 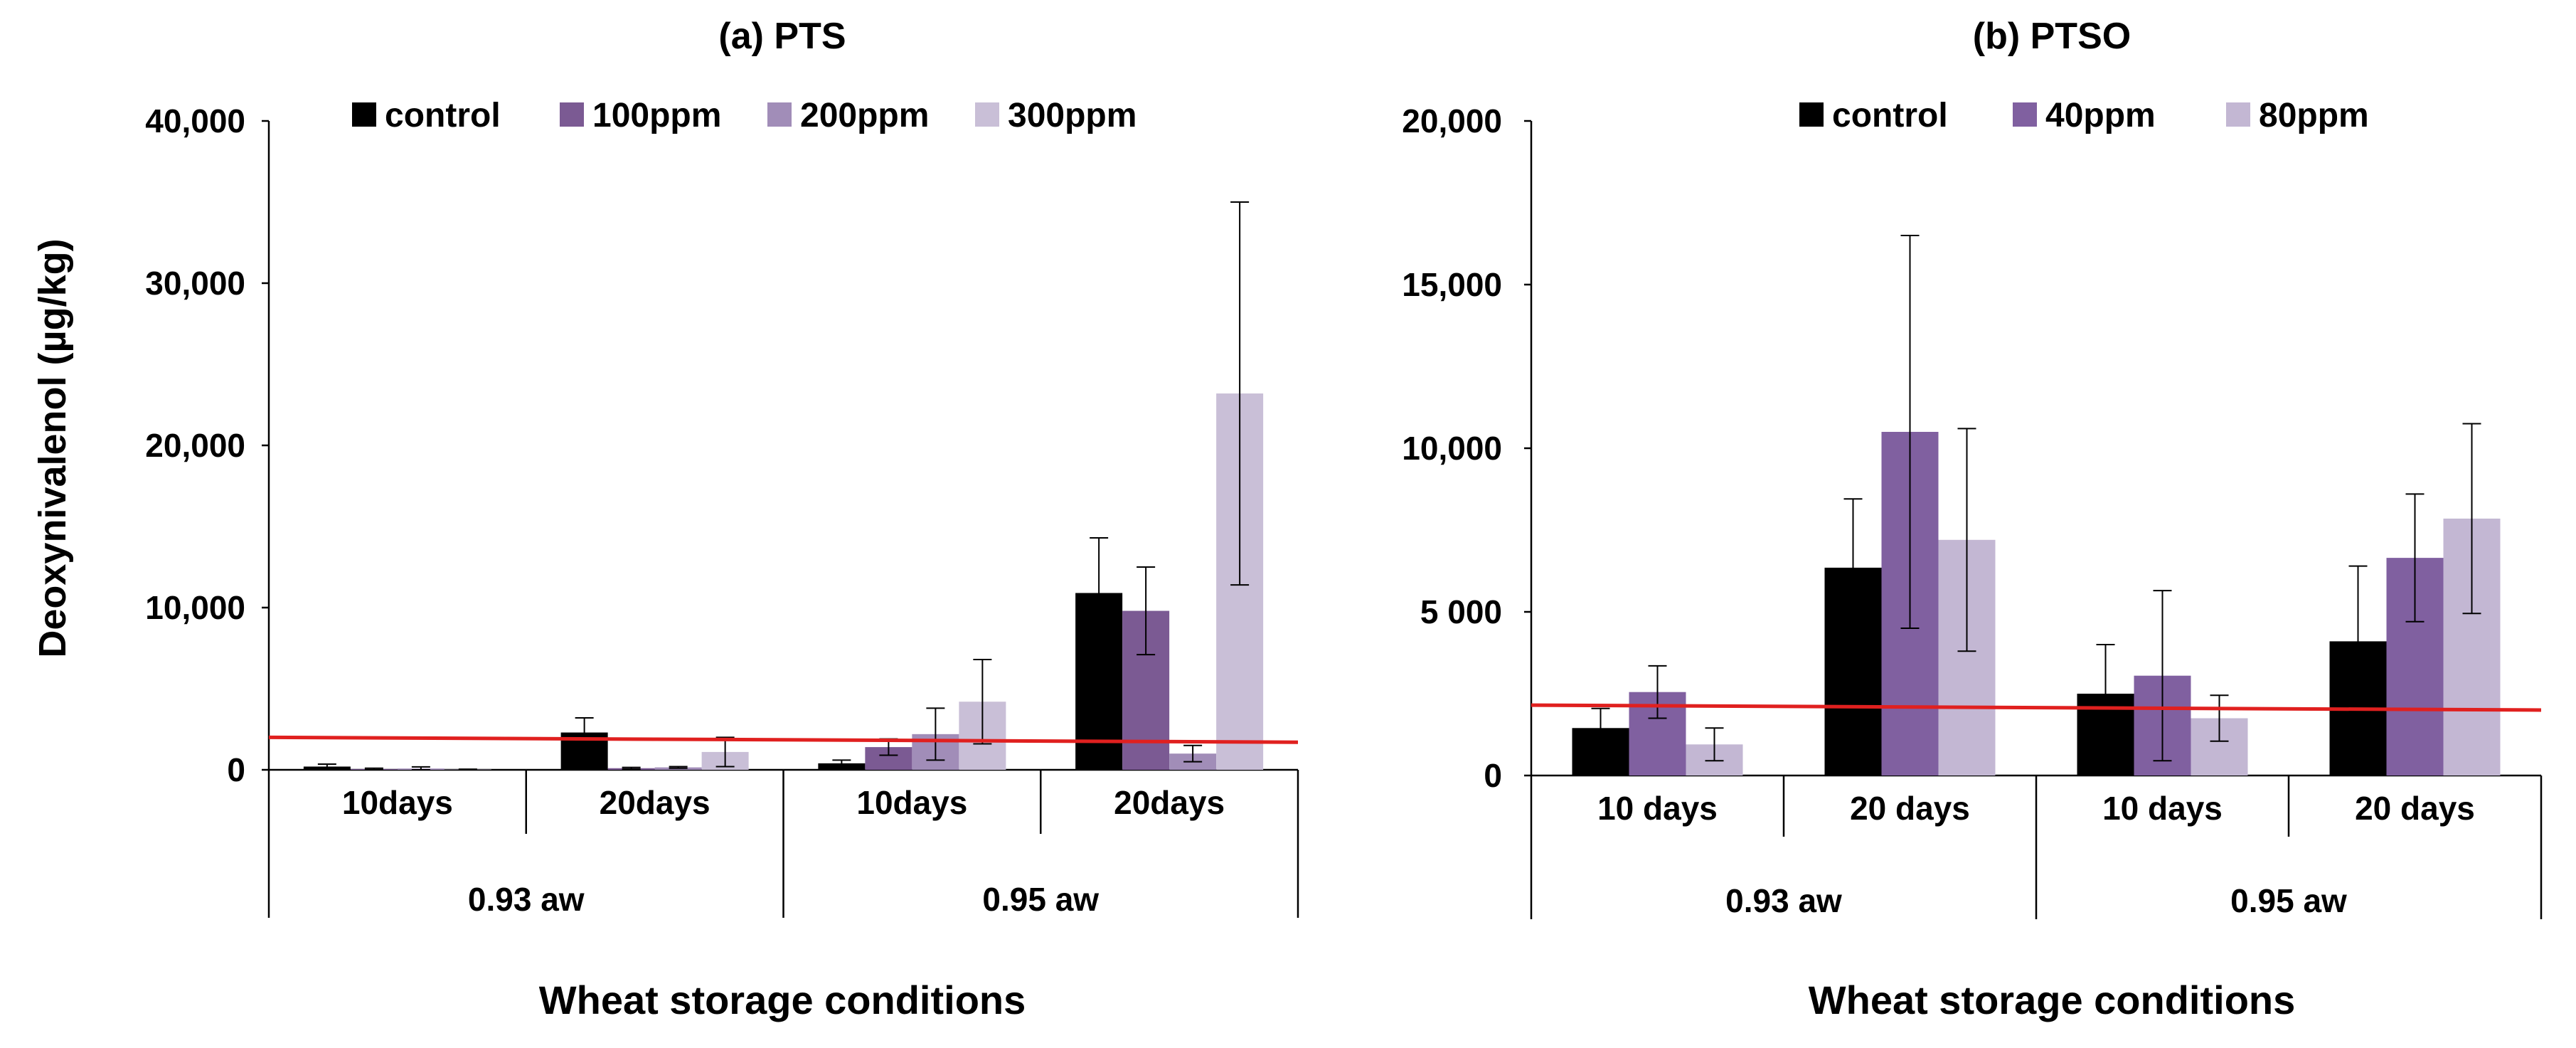 What do you see at coordinates (1072, 115) in the screenshot?
I see `legend-label: 300ppm` at bounding box center [1072, 115].